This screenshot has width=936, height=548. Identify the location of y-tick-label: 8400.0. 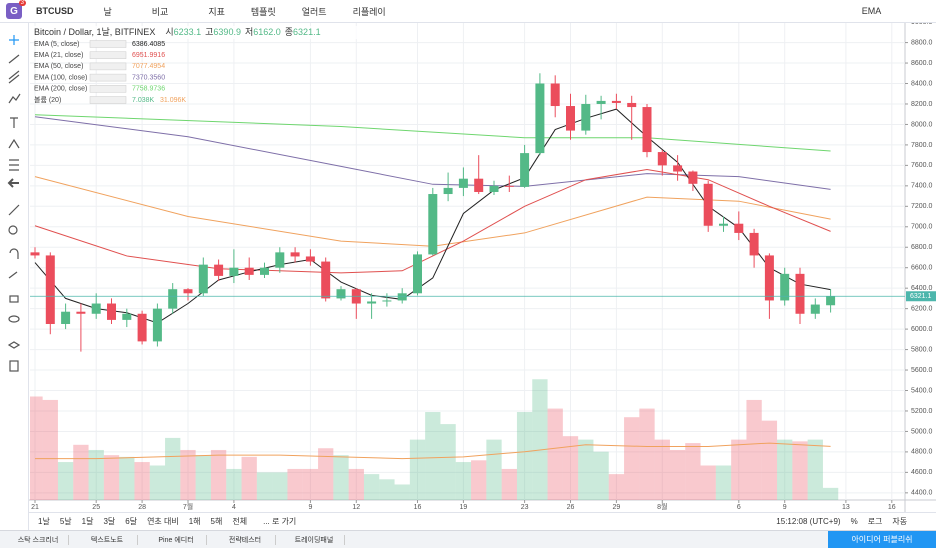
(922, 83).